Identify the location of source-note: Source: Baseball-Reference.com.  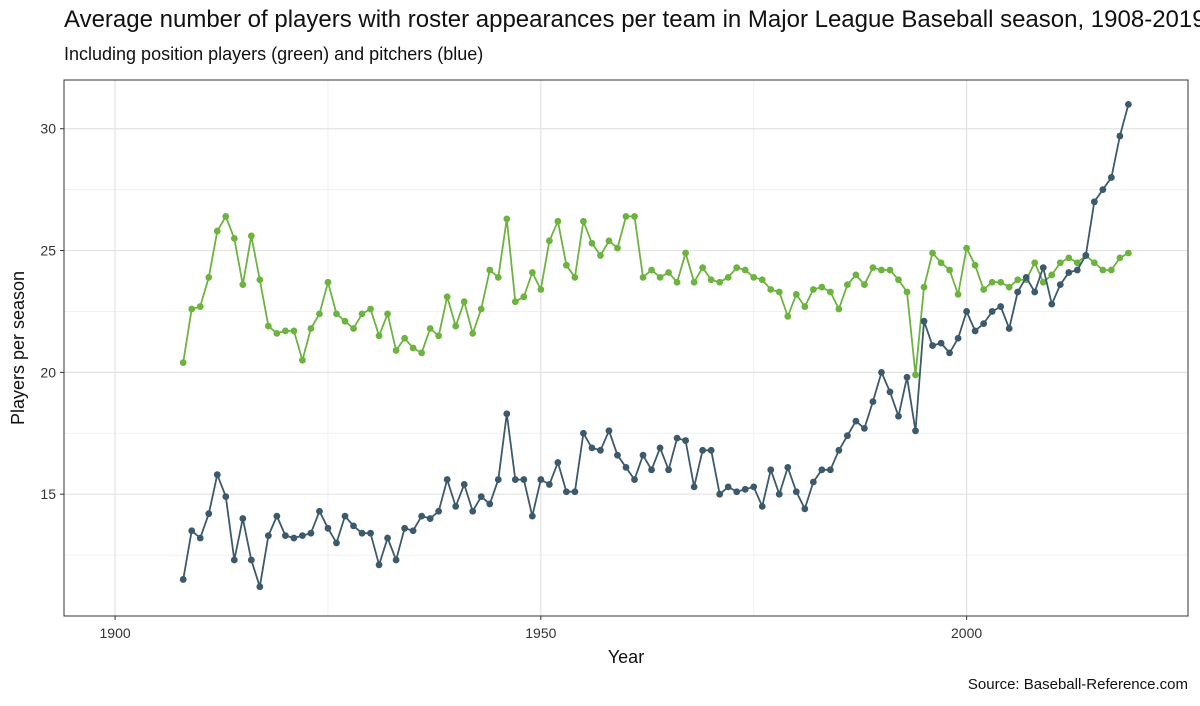
(1077, 684).